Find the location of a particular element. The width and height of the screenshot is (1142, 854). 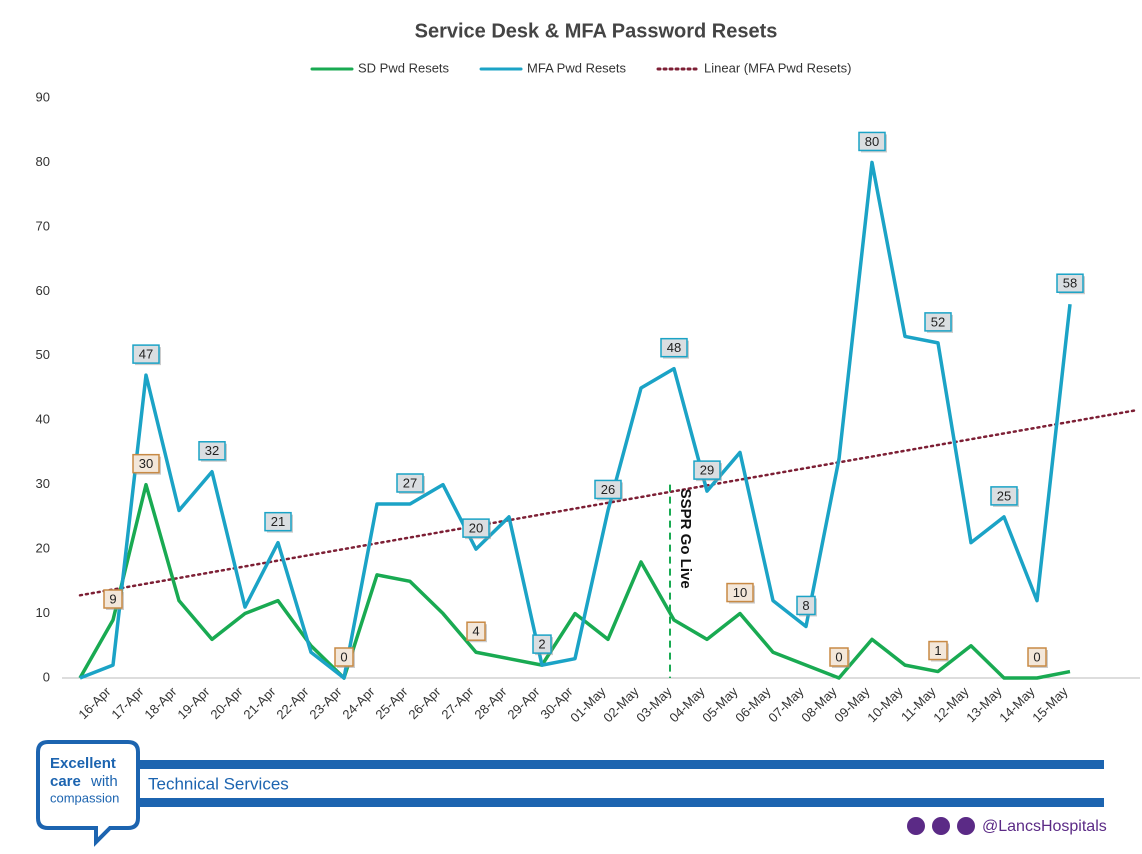

handle: @LancsHospitals is located at coordinates (1044, 826).